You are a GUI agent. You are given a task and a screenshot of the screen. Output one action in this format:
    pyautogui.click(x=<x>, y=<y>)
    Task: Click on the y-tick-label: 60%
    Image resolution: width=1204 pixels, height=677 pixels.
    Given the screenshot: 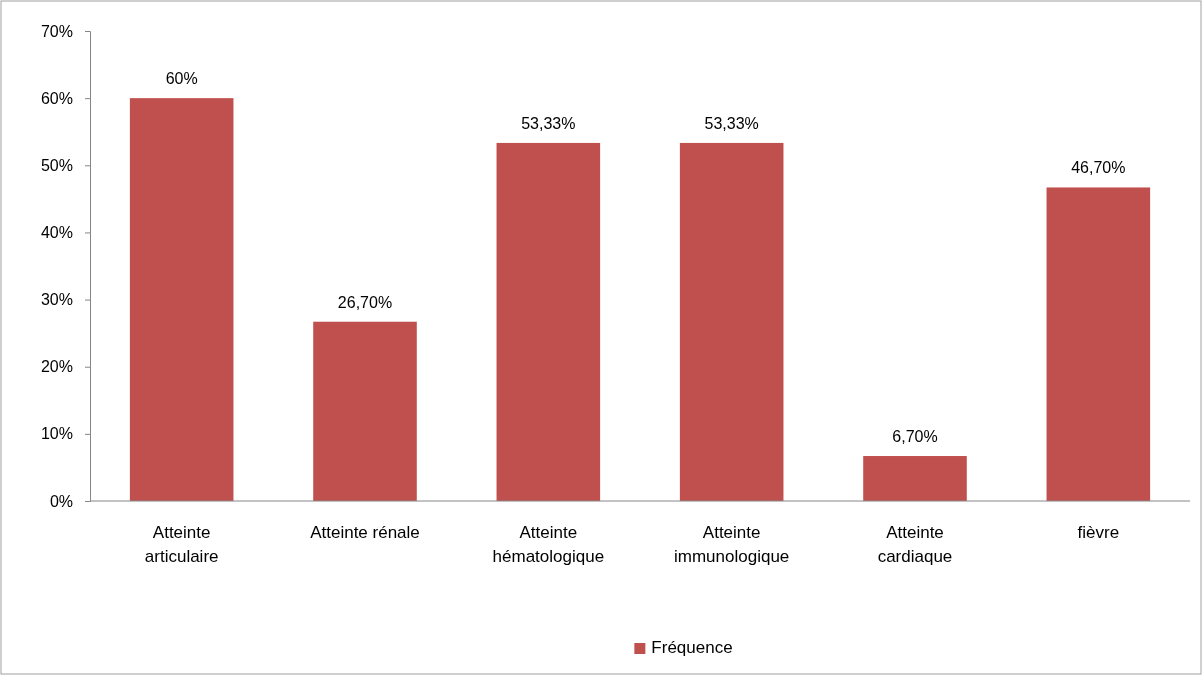 What is the action you would take?
    pyautogui.click(x=56, y=98)
    